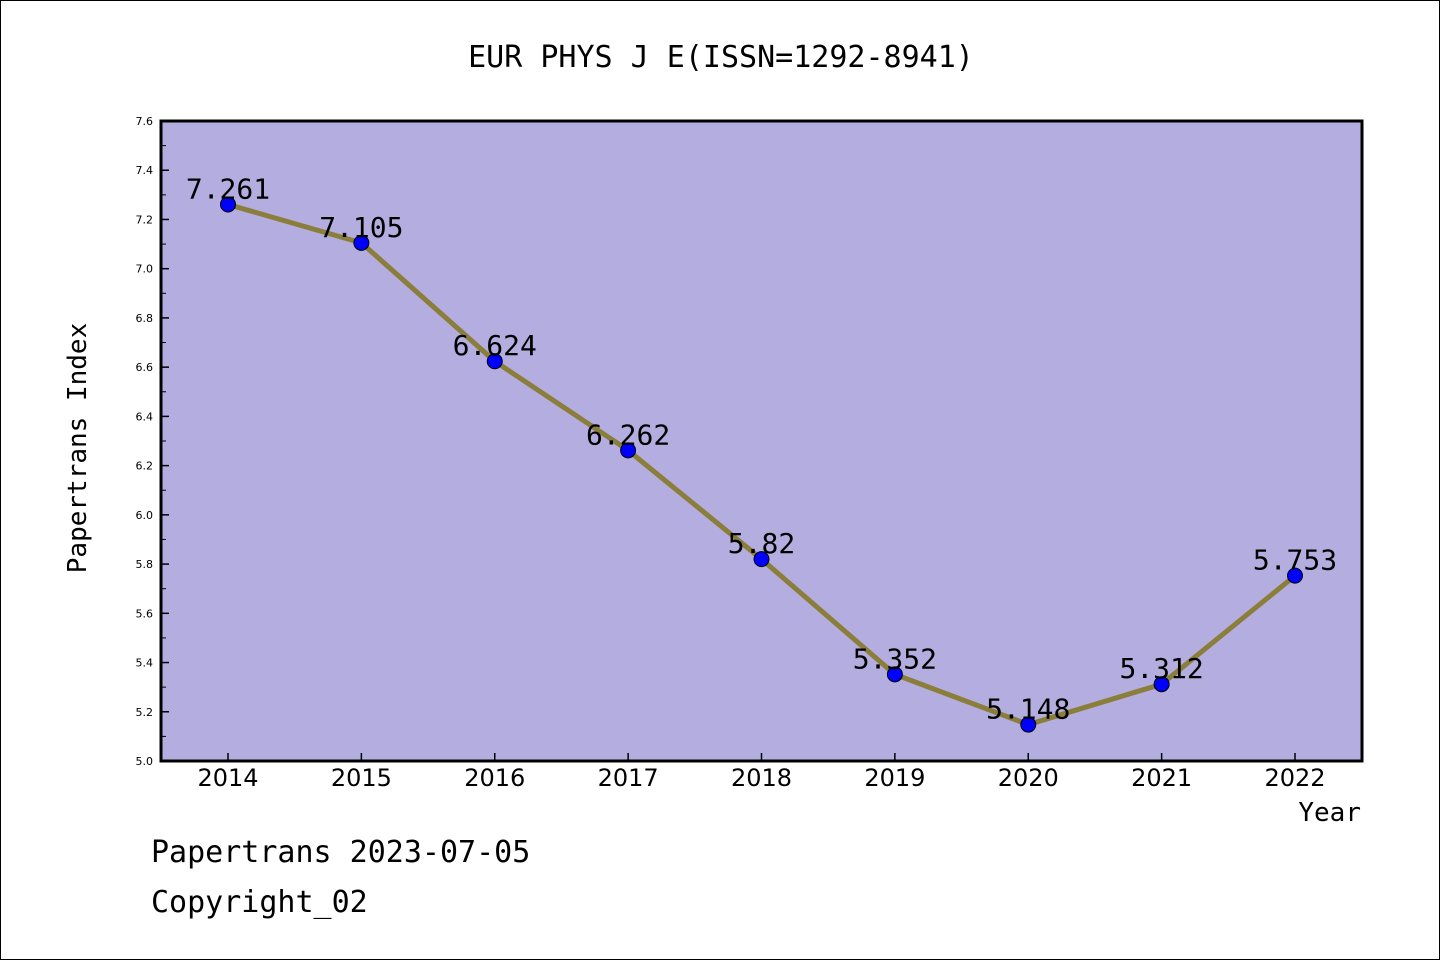  I want to click on x-tick-label: 2016, so click(494, 778).